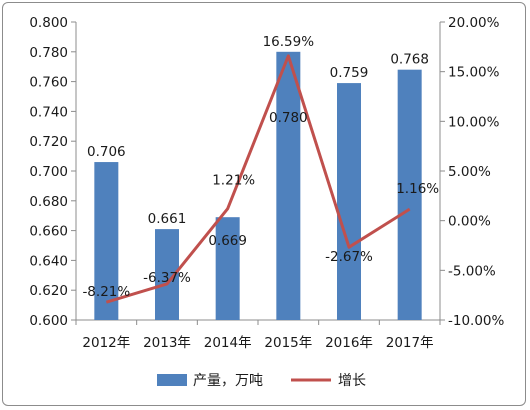 The width and height of the screenshot is (530, 410). Describe the element at coordinates (48, 261) in the screenshot. I see `left-tick-label: 0.640` at that location.